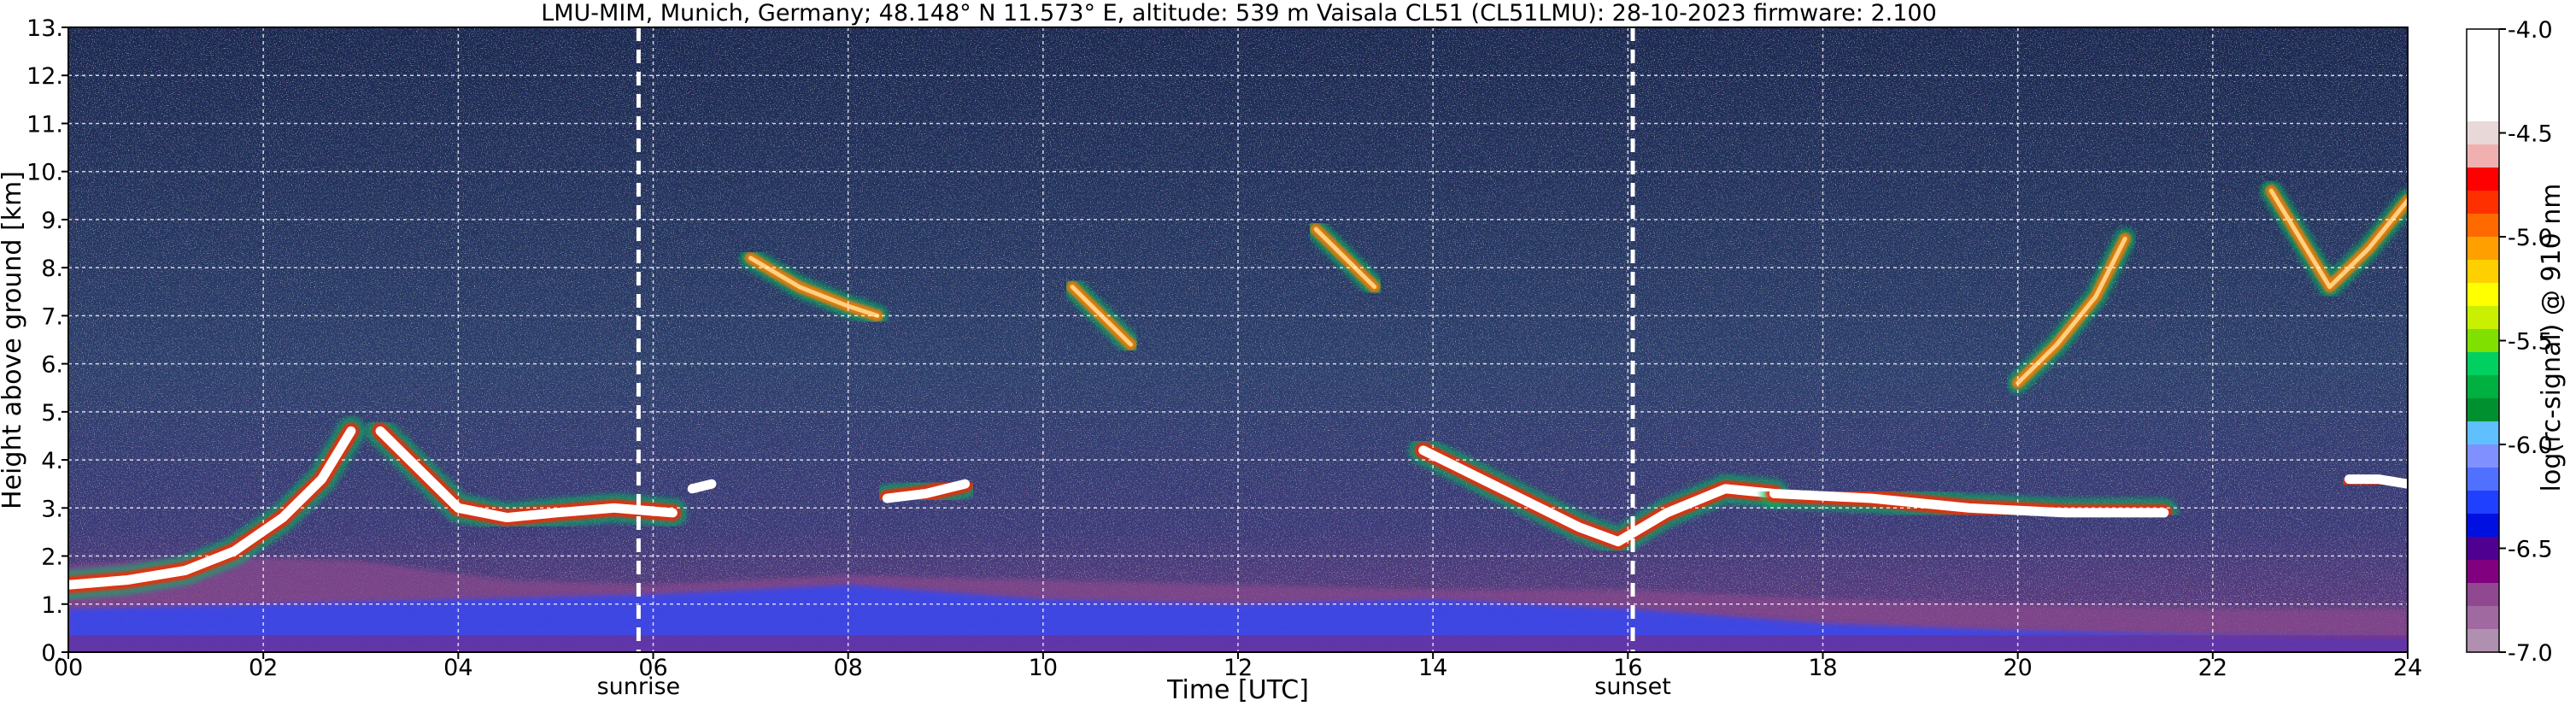 The height and width of the screenshot is (706, 2576). I want to click on colorbar-tick-label: -5.5, so click(2530, 342).